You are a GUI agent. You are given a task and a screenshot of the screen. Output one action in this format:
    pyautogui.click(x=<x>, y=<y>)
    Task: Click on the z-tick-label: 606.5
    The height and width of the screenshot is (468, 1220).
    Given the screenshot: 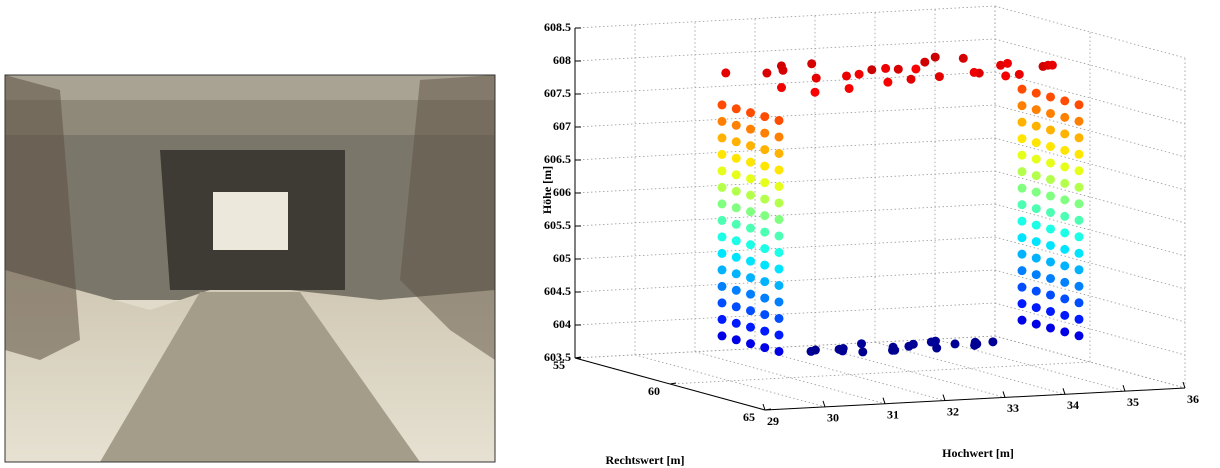 What is the action you would take?
    pyautogui.click(x=557, y=159)
    